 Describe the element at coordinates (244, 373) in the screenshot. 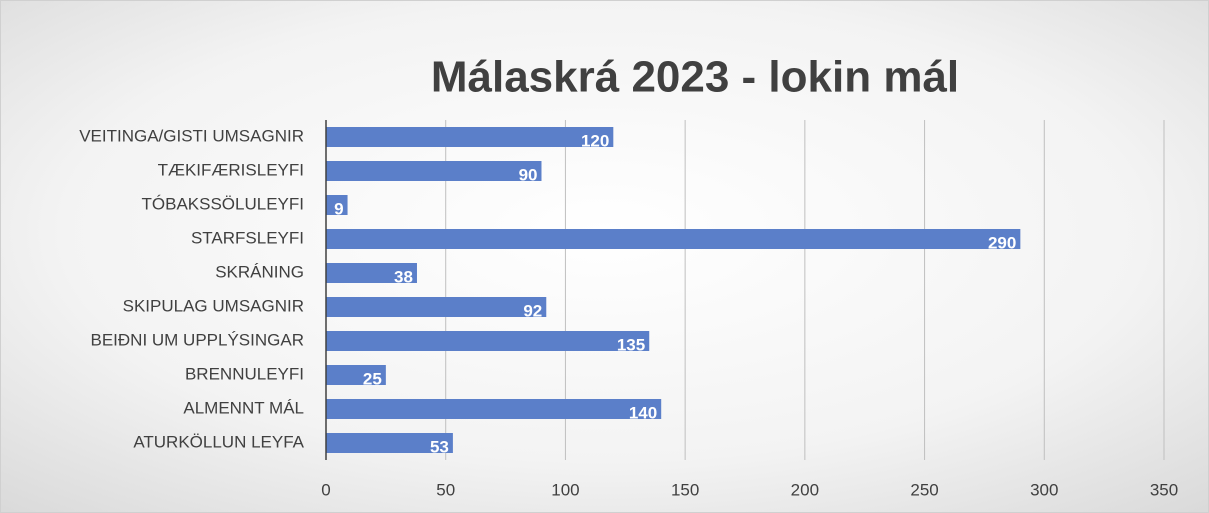

I see `y-tick-label: BRENNULEYFI` at that location.